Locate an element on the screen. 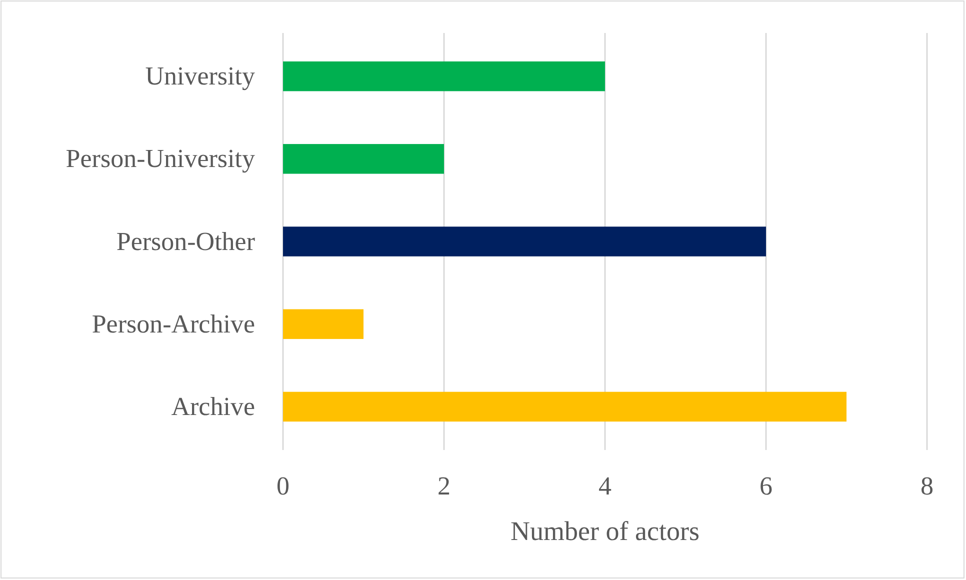  y-tick-label: Person-Other is located at coordinates (186, 241).